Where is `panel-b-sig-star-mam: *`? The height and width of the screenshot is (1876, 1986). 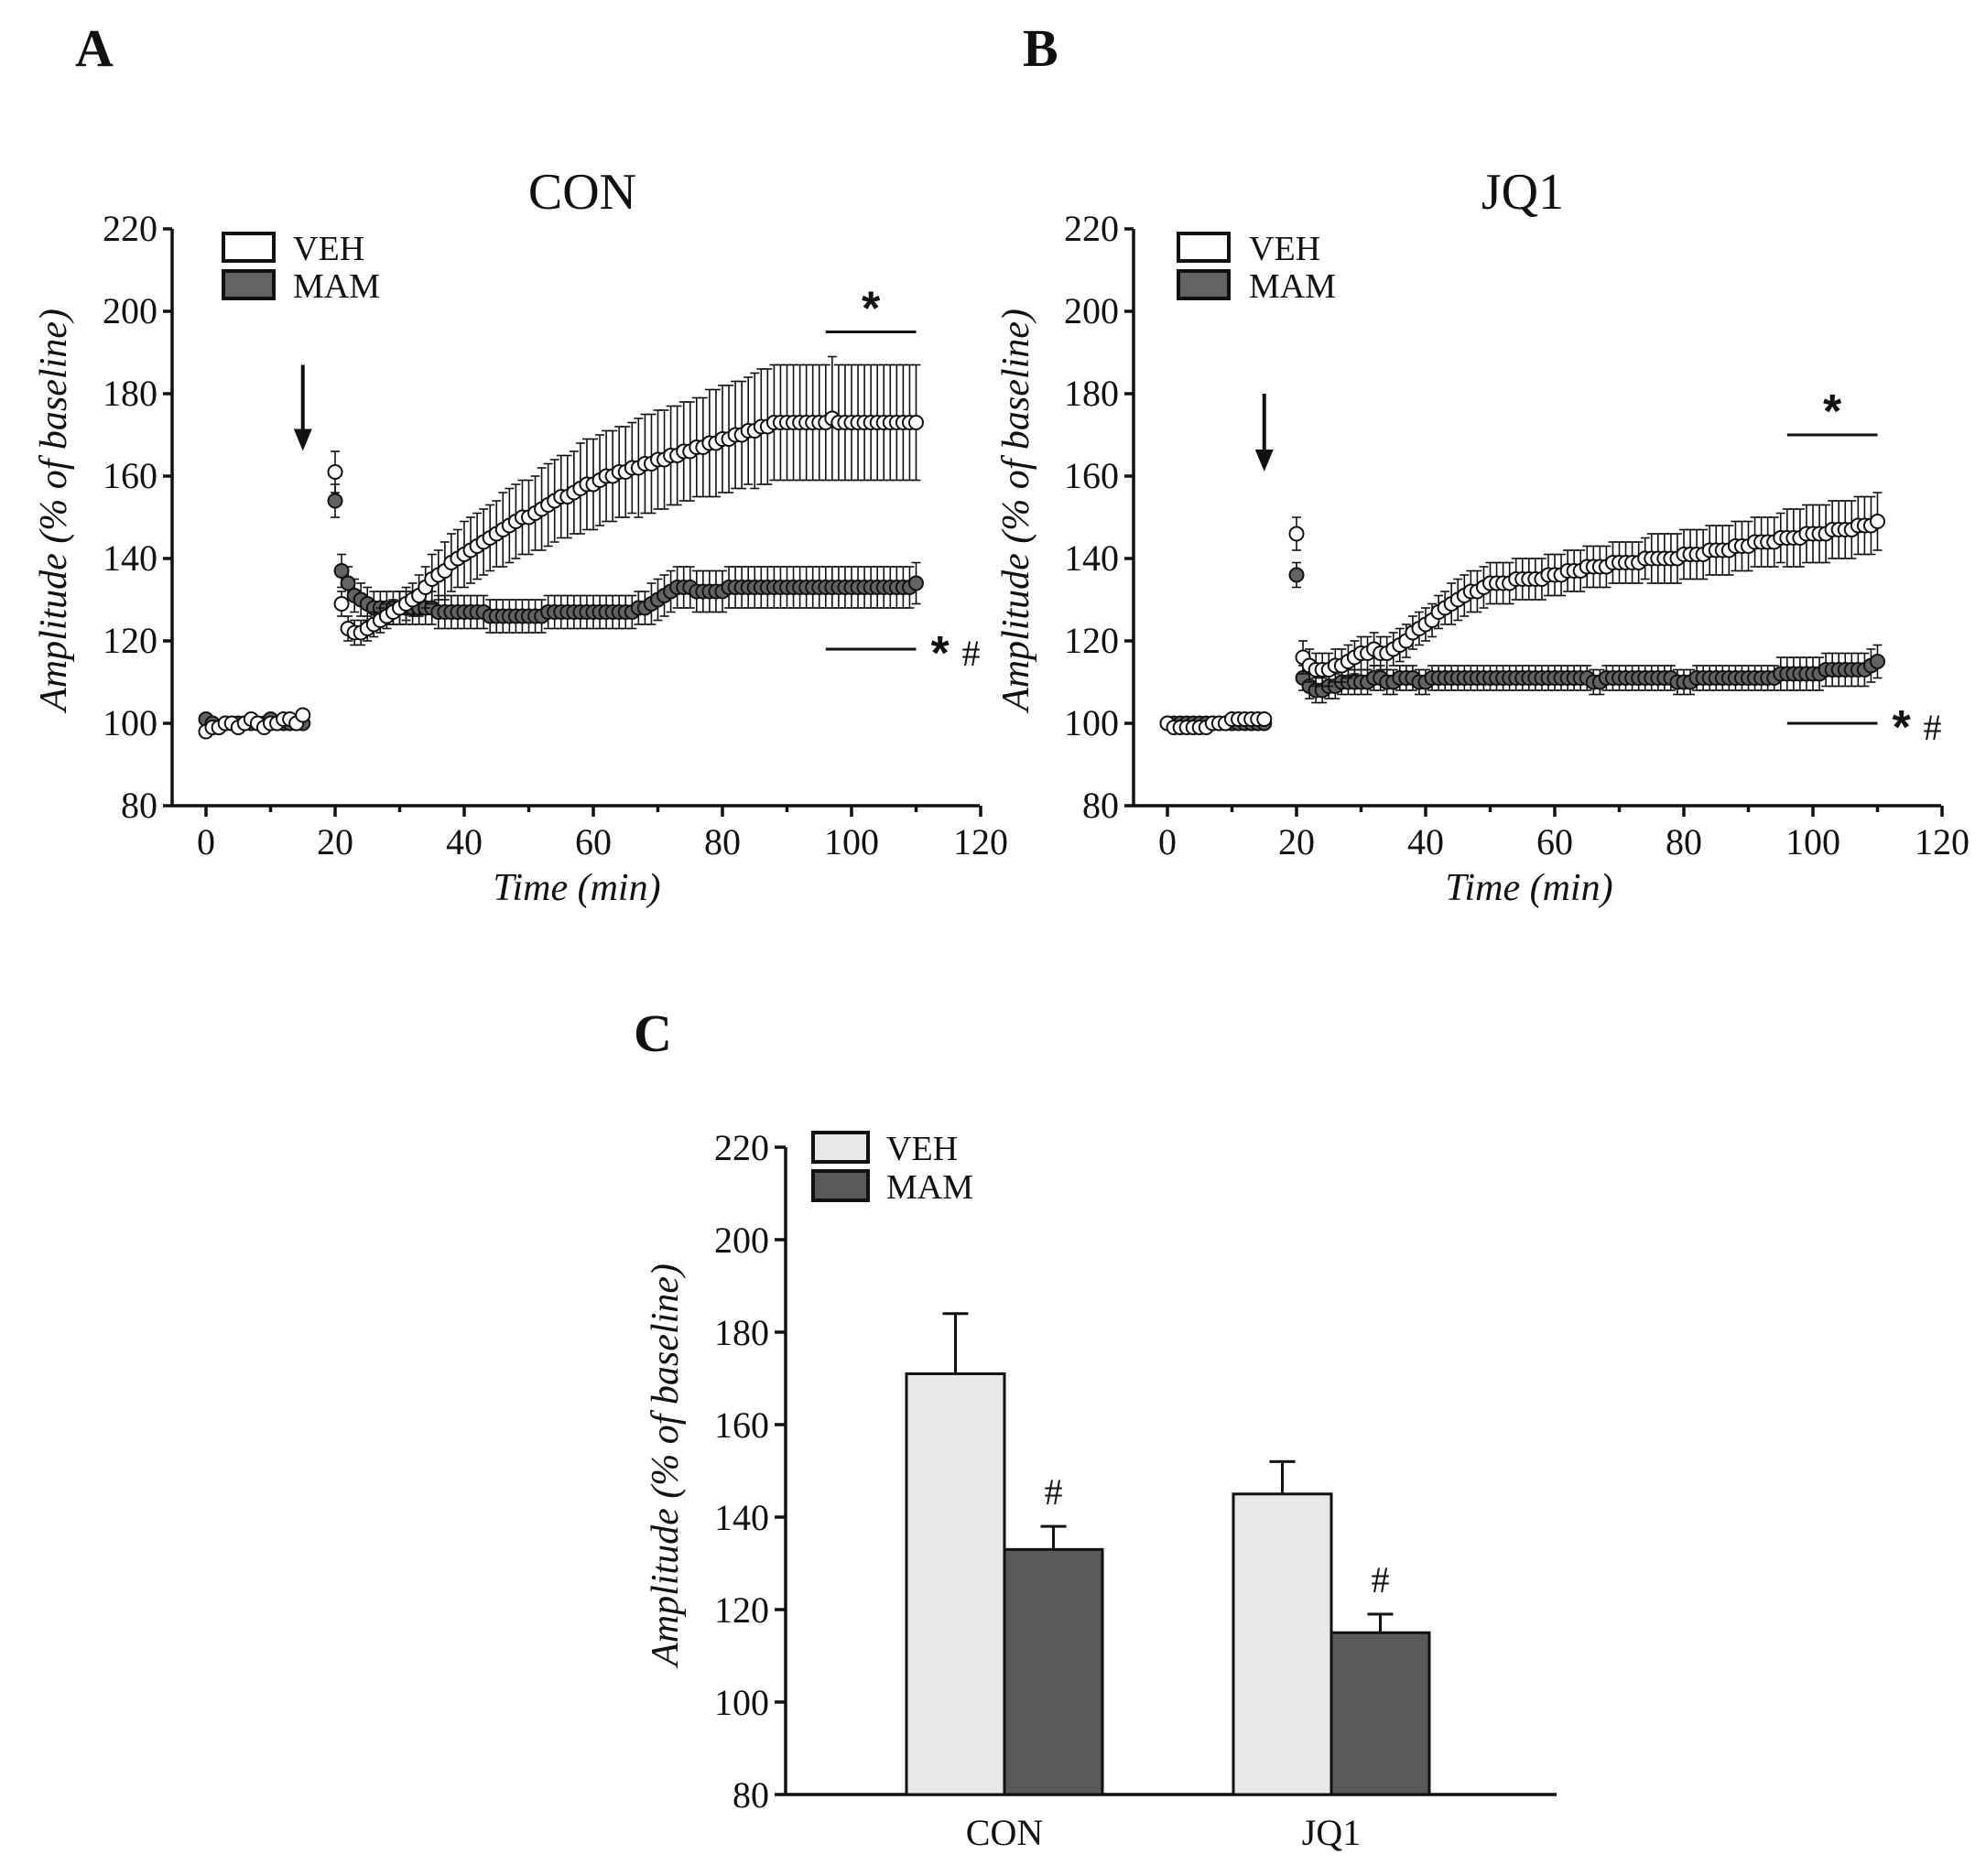 panel-b-sig-star-mam: * is located at coordinates (1902, 727).